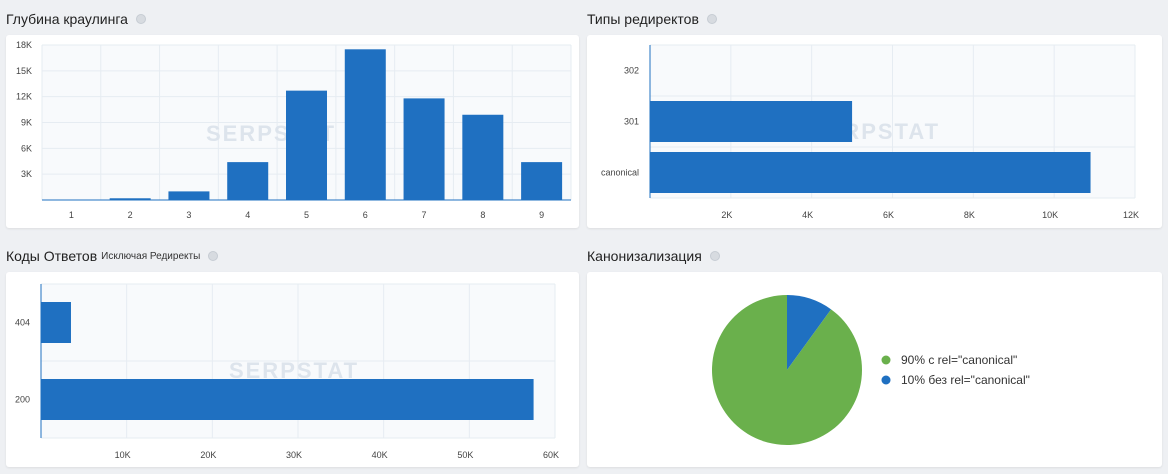 This screenshot has height=474, width=1168. Describe the element at coordinates (294, 455) in the screenshot. I see `x-tick-label: 30K` at that location.